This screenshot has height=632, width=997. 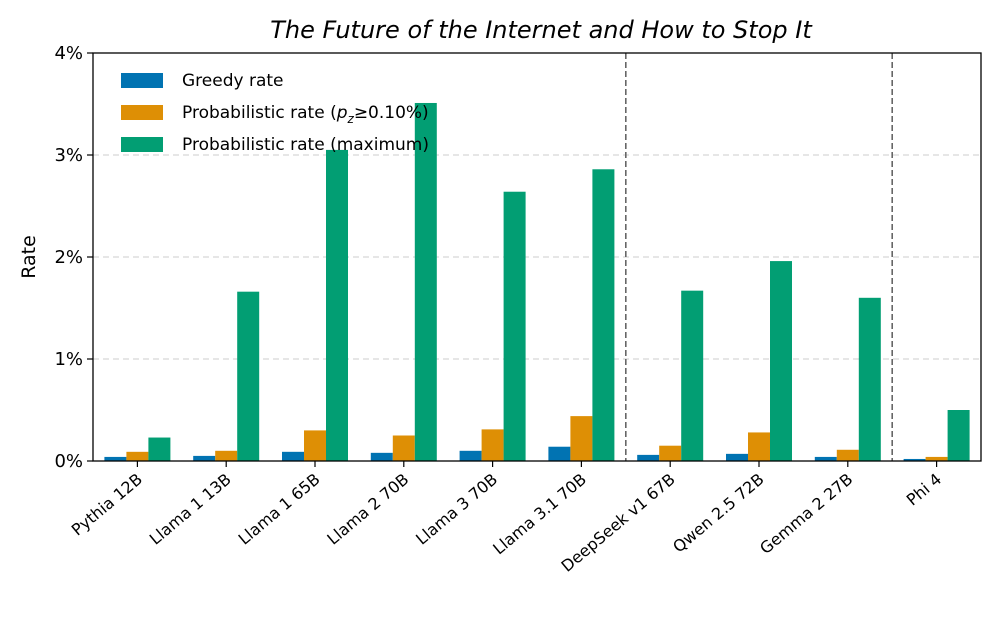 What do you see at coordinates (456, 509) in the screenshot?
I see `x-tick-label: Llama 3 70B` at bounding box center [456, 509].